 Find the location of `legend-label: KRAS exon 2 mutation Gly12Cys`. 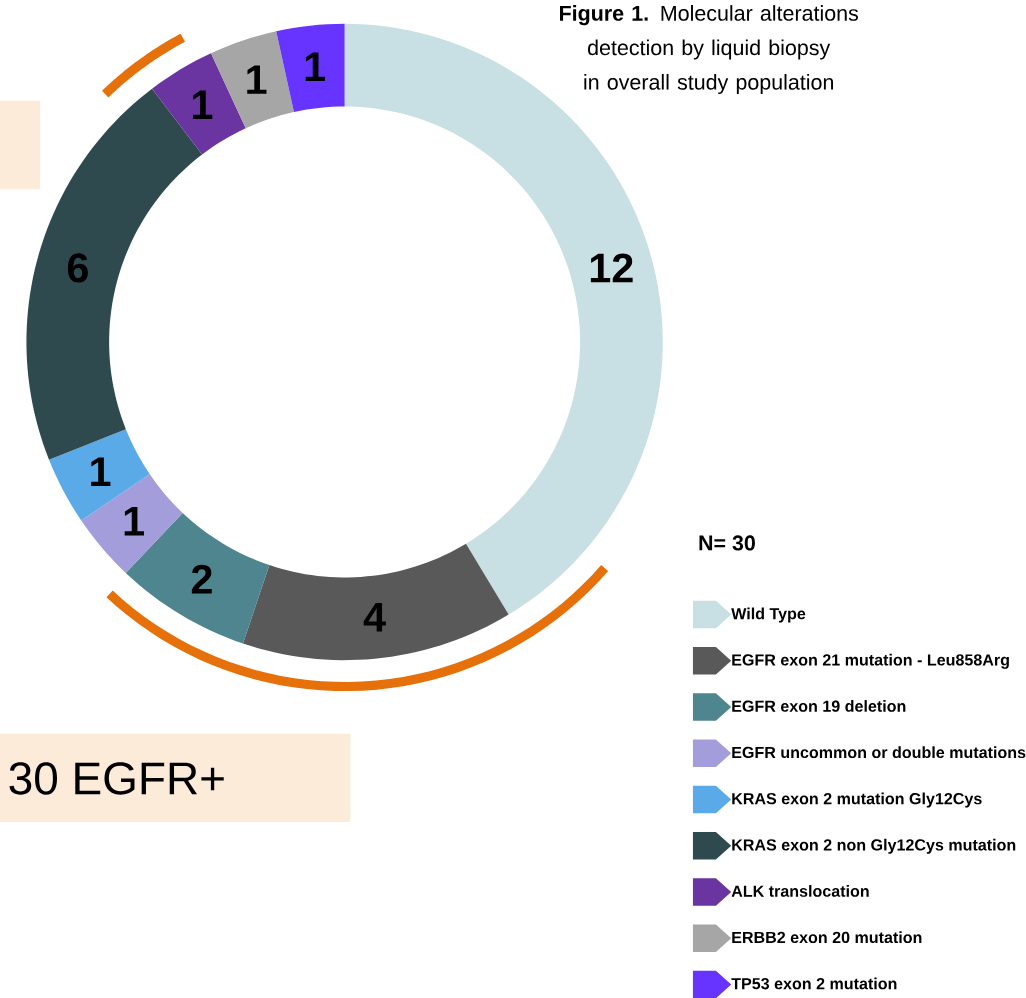

legend-label: KRAS exon 2 mutation Gly12Cys is located at coordinates (857, 800).